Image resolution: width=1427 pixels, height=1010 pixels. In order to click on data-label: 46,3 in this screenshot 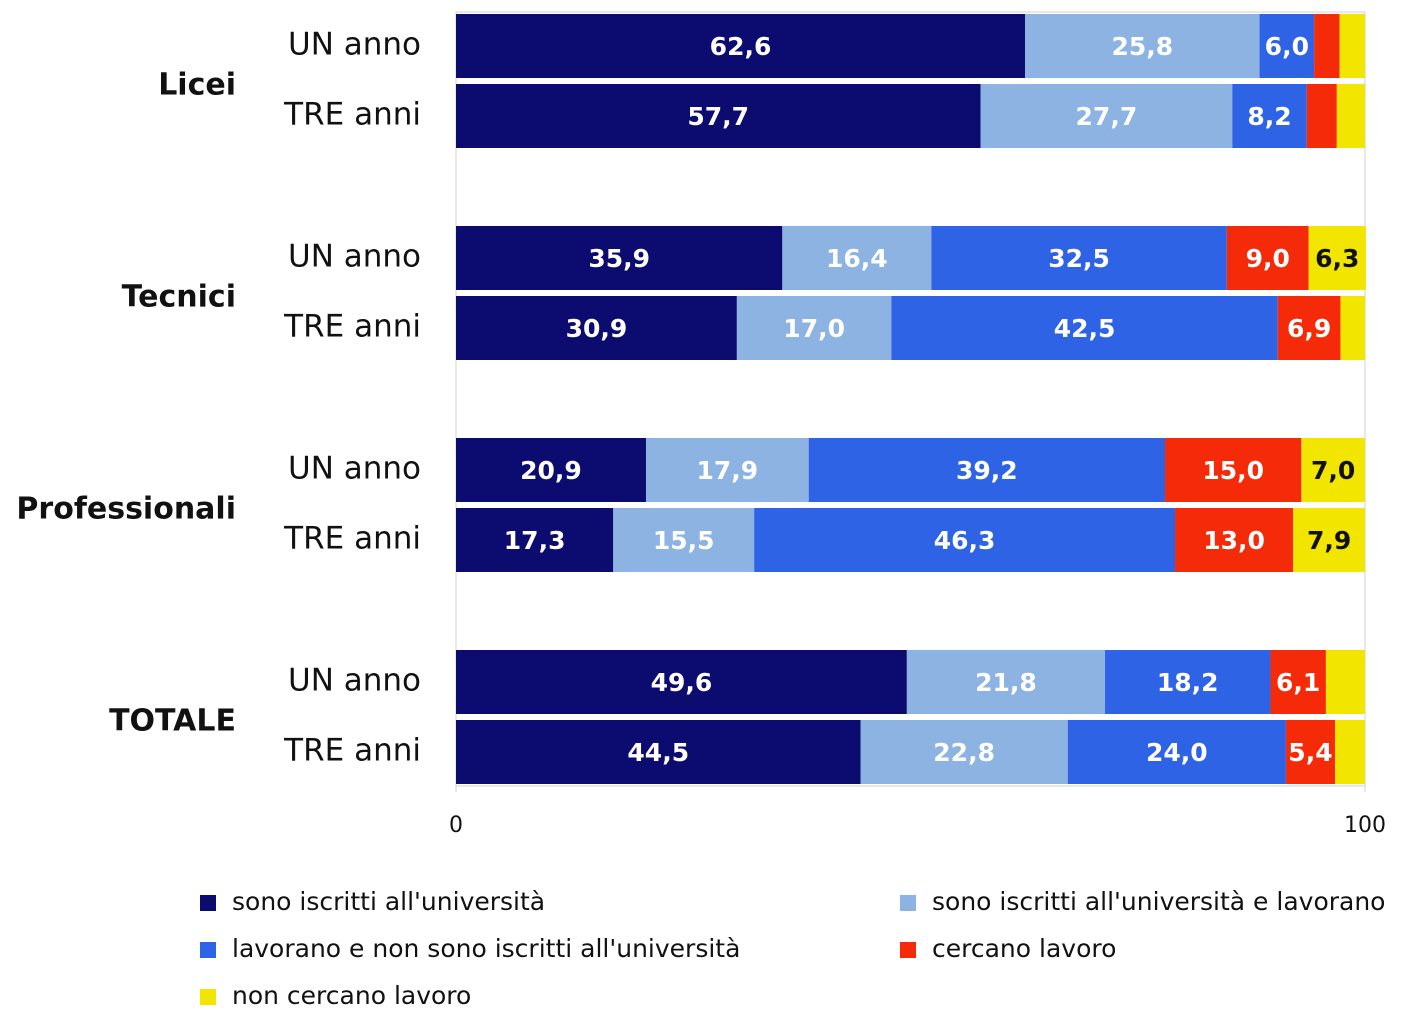, I will do `click(965, 540)`.